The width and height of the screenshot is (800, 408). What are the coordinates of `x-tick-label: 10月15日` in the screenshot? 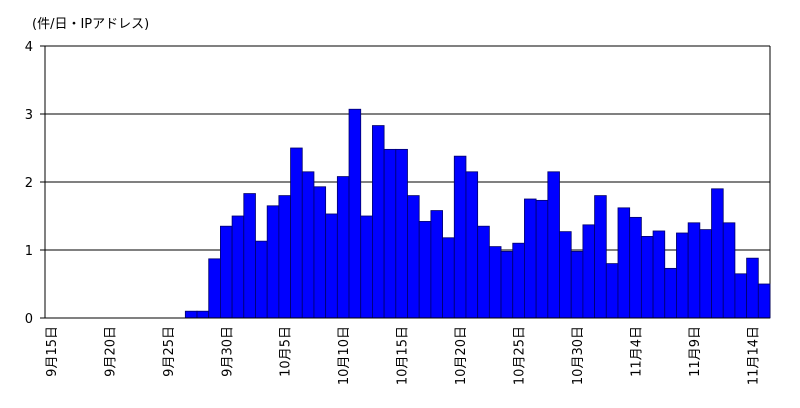 It's located at (403, 355).